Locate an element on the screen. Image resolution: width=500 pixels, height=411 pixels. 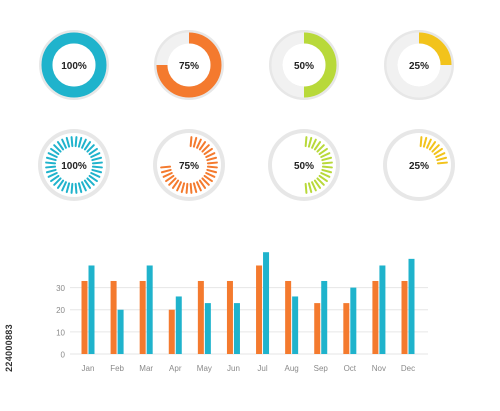
donut-1: 100% is located at coordinates (74, 65).